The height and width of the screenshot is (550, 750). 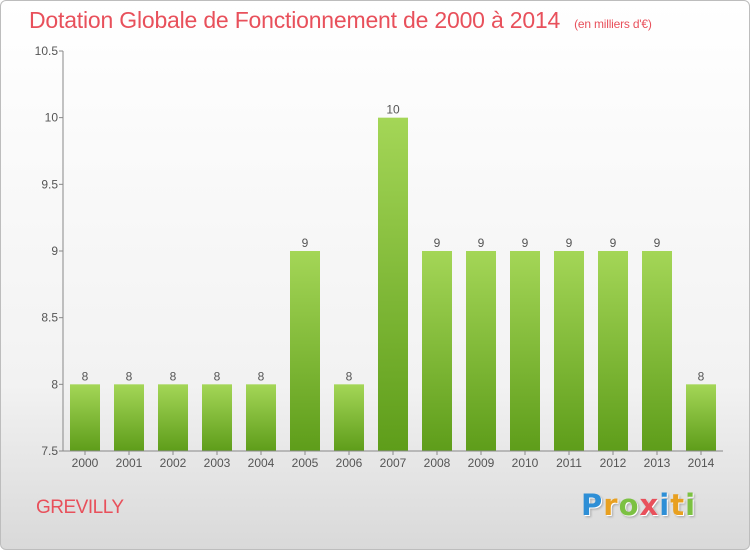 I want to click on bar-2014, so click(x=701, y=417).